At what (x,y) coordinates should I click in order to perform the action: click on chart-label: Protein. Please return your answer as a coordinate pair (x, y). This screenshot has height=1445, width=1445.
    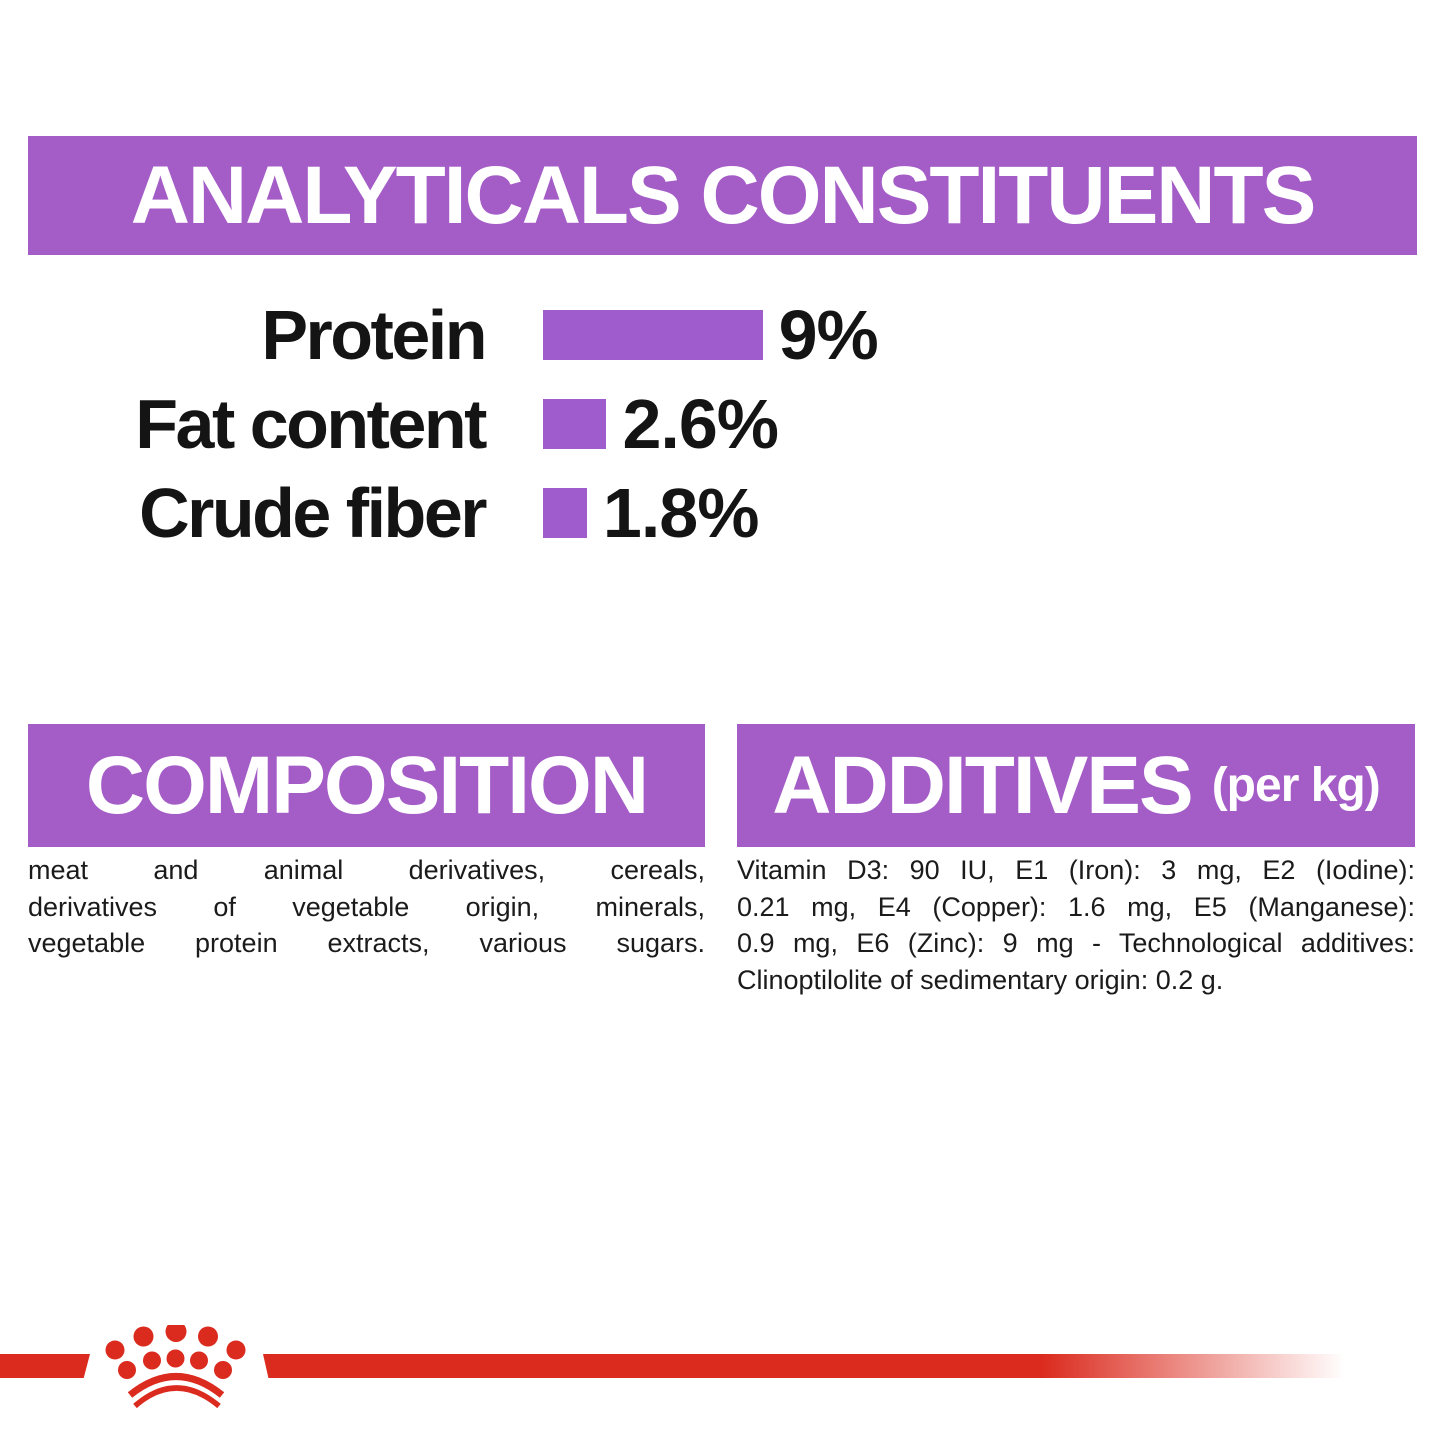
    Looking at the image, I should click on (374, 334).